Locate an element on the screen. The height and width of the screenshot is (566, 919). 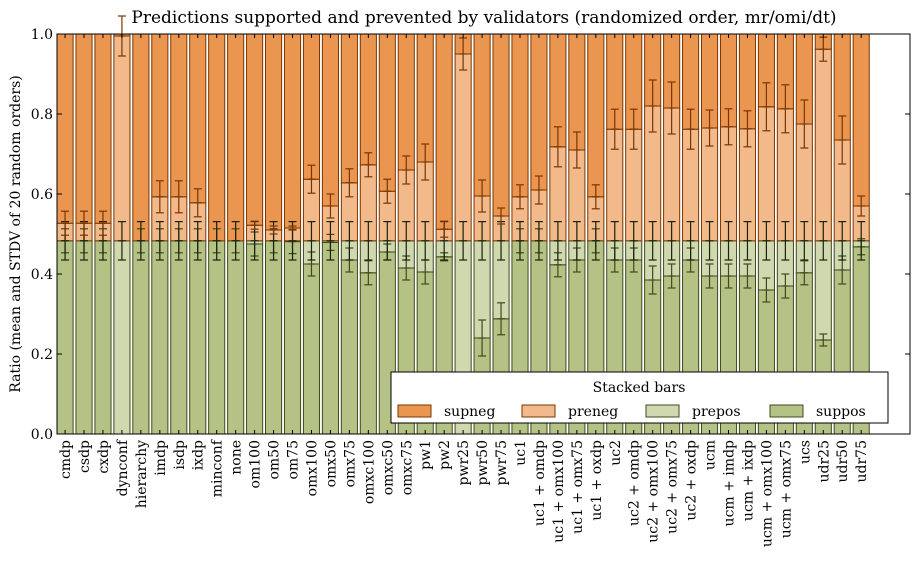
x-tick-label: omxc75 is located at coordinates (407, 467).